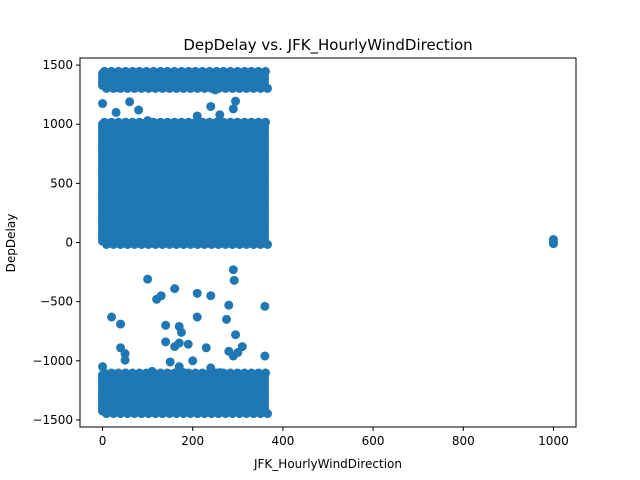  What do you see at coordinates (57, 65) in the screenshot?
I see `y-tick-label: 1500` at bounding box center [57, 65].